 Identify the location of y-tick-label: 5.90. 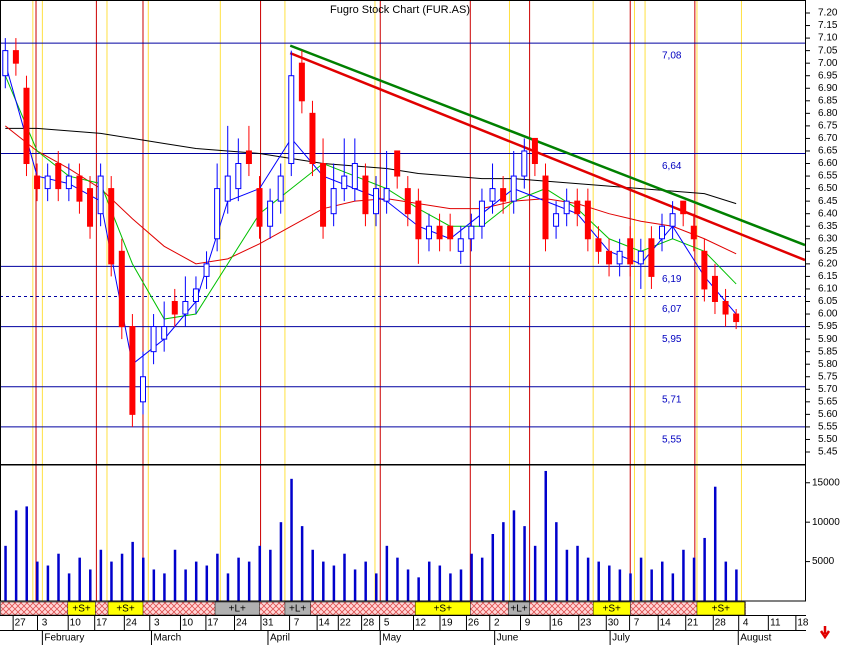
(828, 339).